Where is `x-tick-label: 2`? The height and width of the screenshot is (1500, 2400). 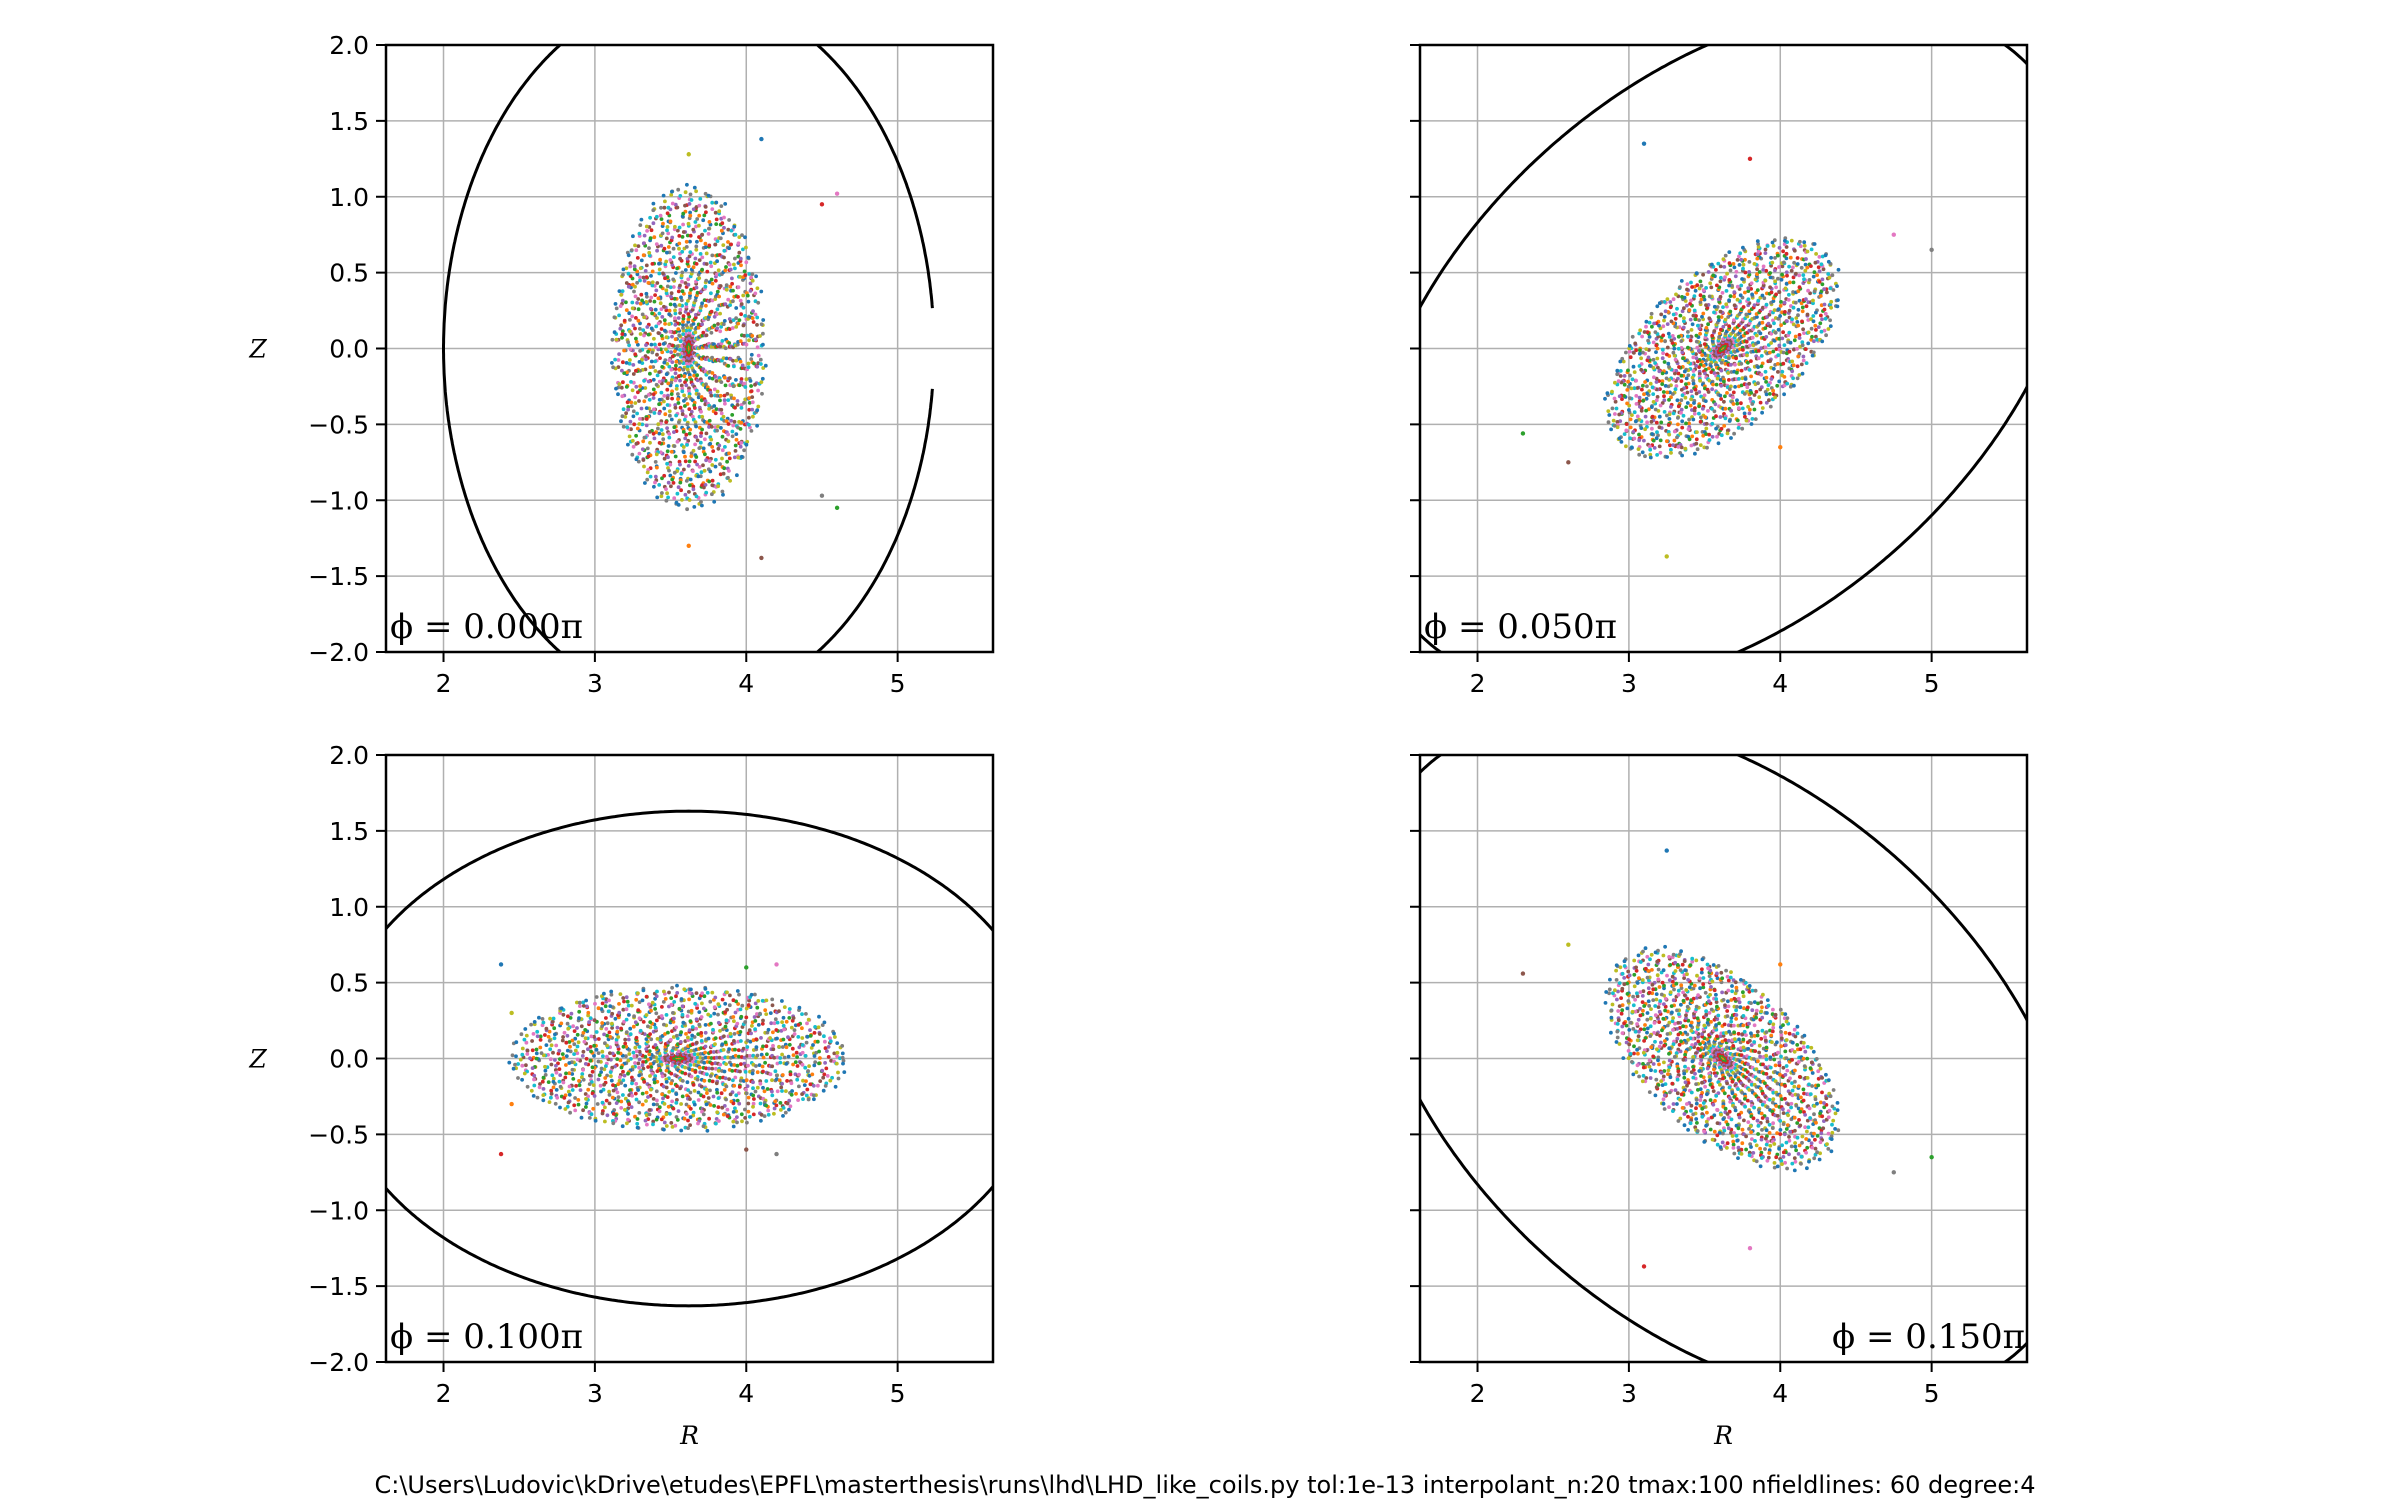
x-tick-label: 2 is located at coordinates (1478, 683).